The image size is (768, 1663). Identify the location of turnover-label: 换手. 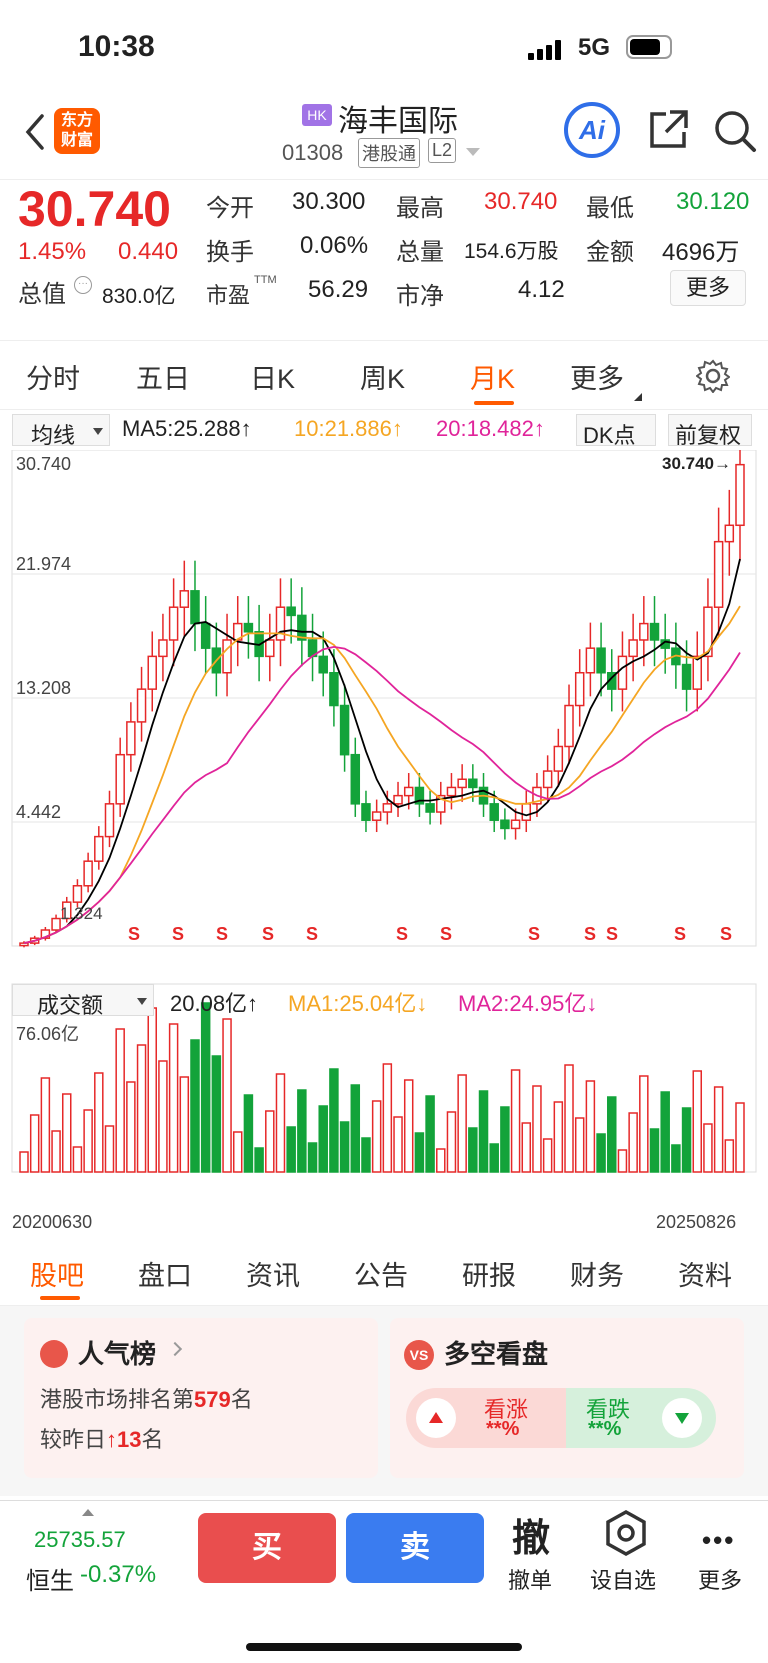
(230, 252).